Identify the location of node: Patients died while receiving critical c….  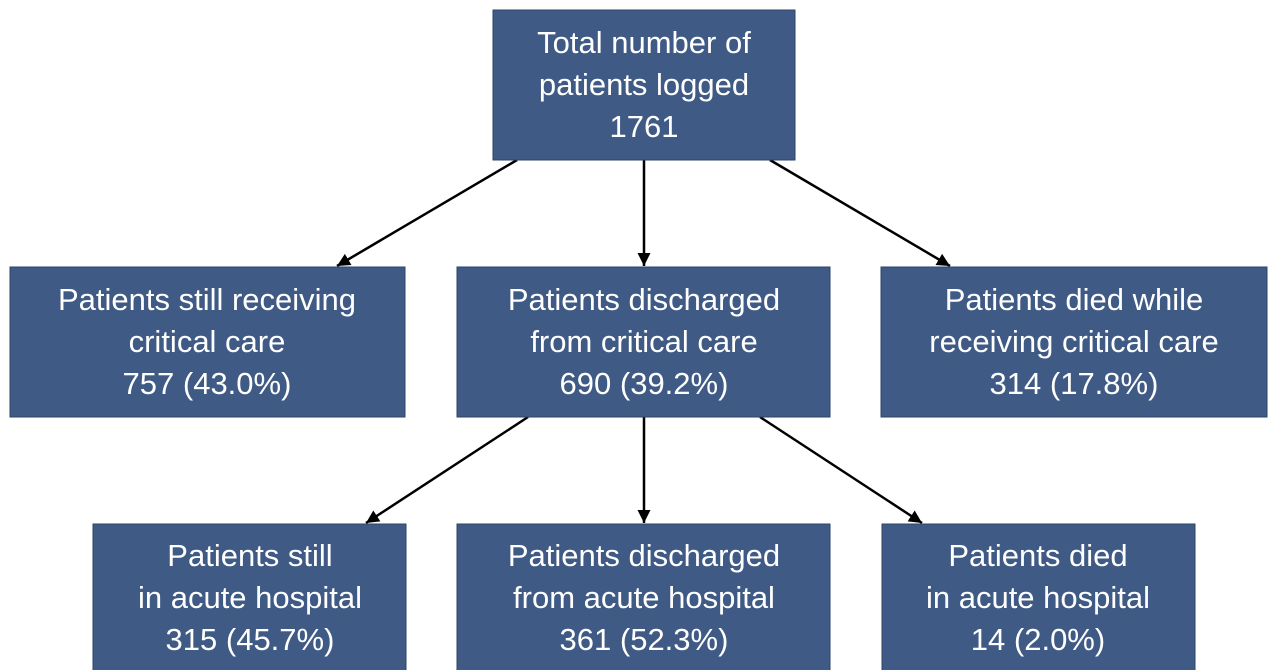
(1074, 342).